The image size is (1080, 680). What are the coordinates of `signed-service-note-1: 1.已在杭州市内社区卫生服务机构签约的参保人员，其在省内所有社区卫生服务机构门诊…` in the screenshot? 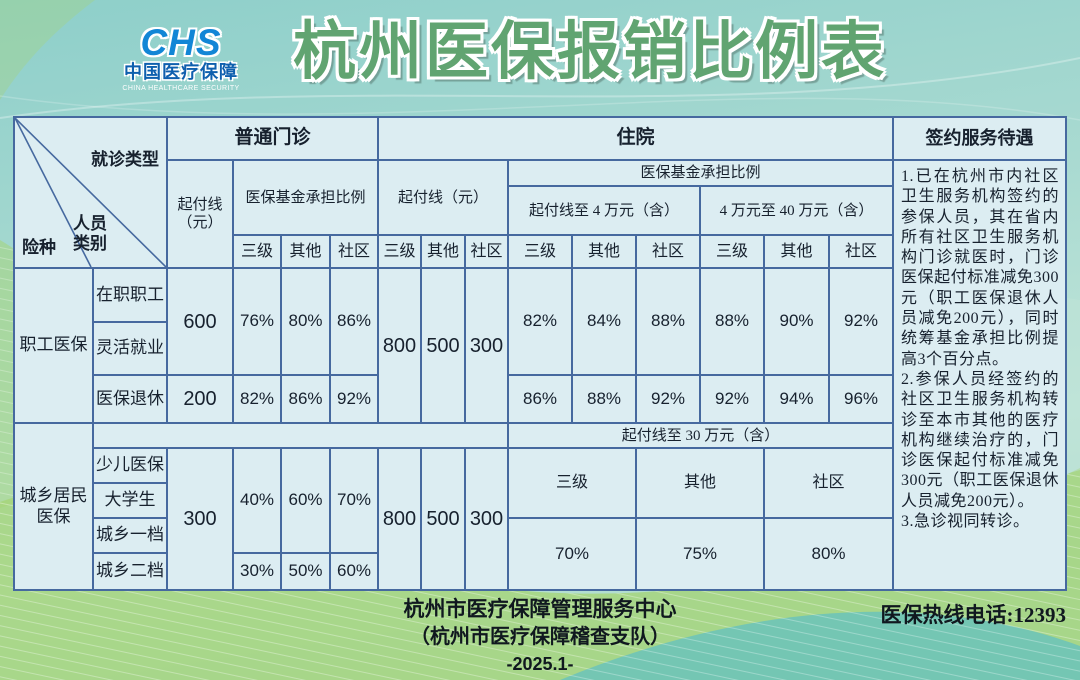 It's located at (980, 268).